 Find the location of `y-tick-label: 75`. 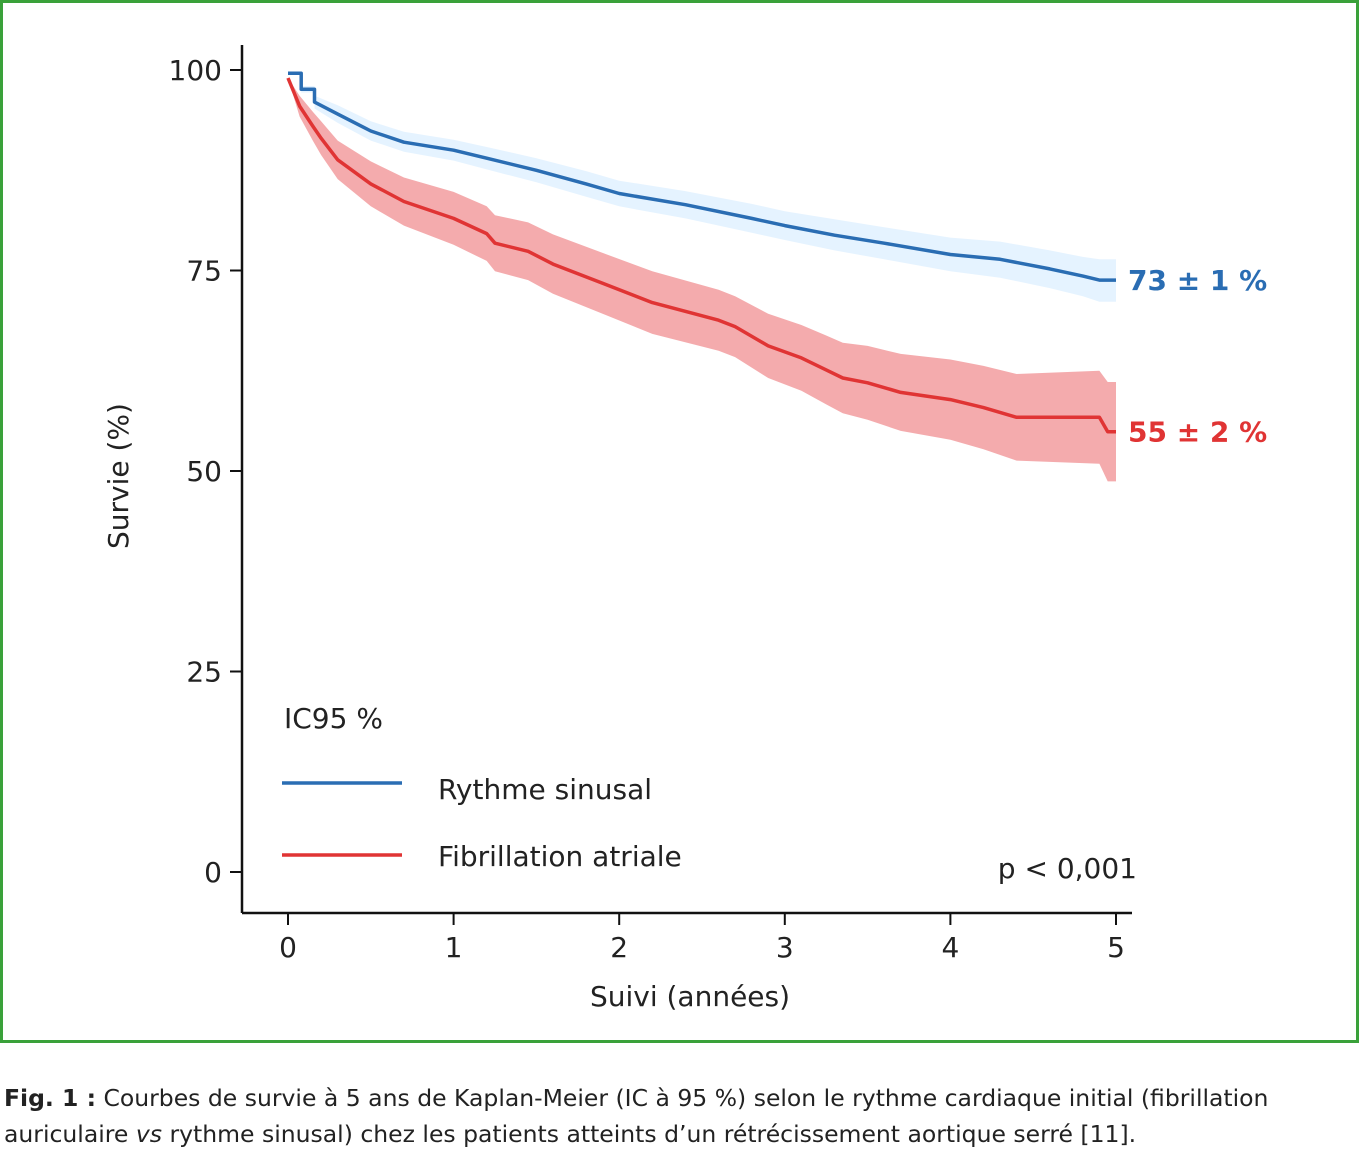

y-tick-label: 75 is located at coordinates (204, 271).